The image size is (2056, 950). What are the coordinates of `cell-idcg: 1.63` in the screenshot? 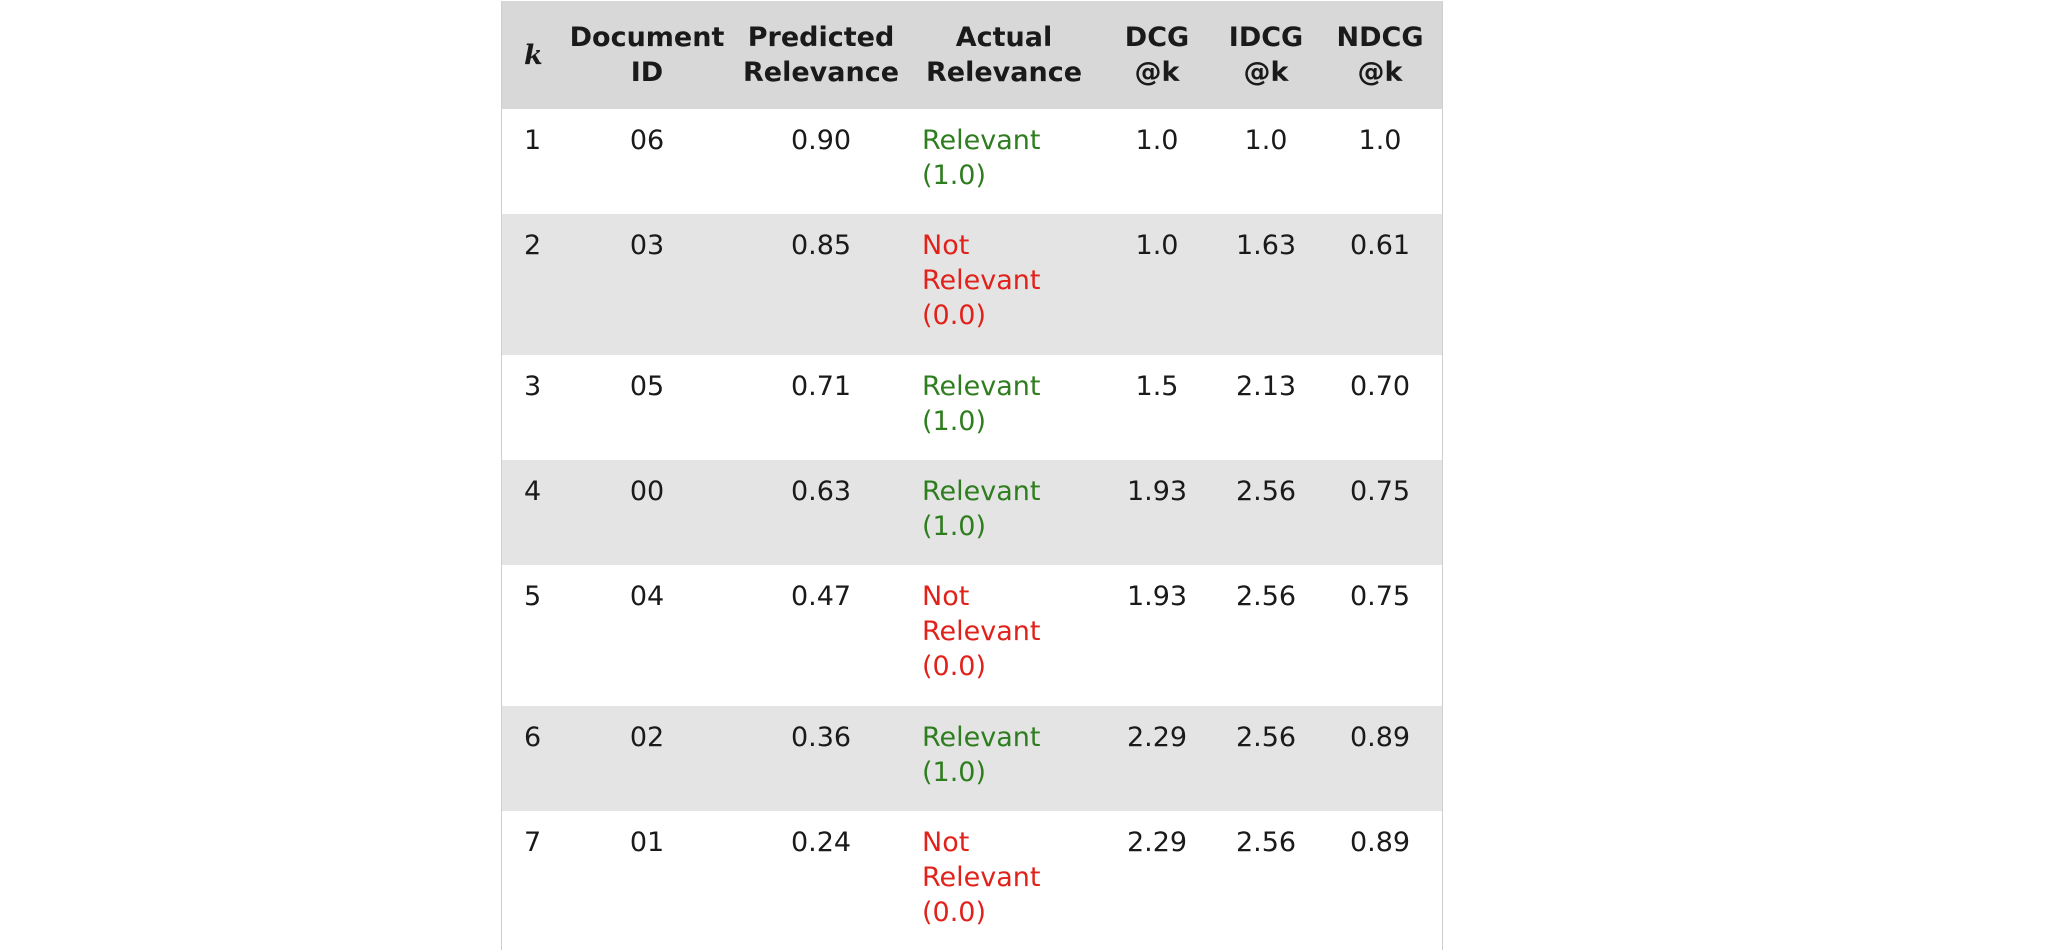 It's located at (1266, 245).